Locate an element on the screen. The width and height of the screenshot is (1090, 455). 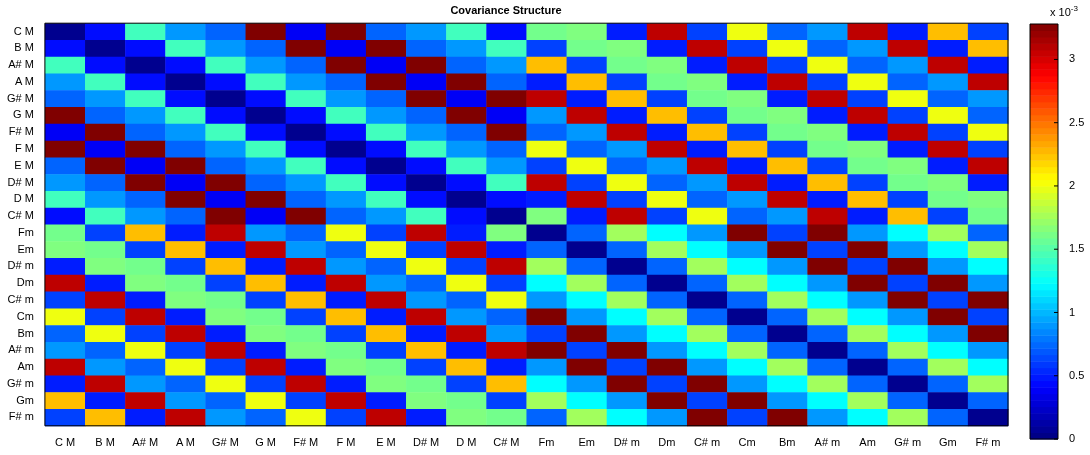
y-tick-label: Fm is located at coordinates (26, 231).